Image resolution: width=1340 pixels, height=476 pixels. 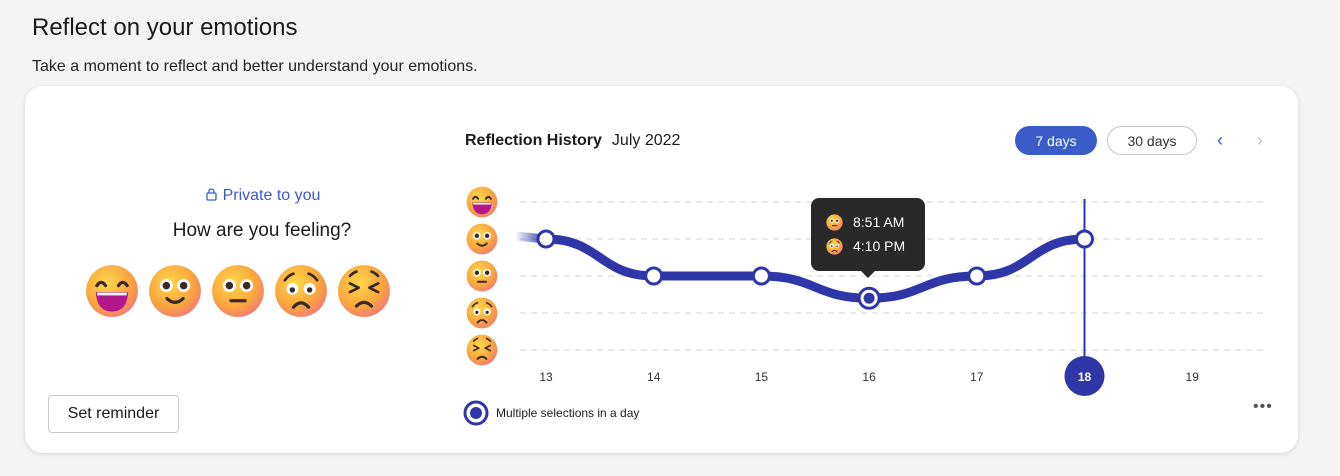 I want to click on tooltip-time: 8:51 AM, so click(x=879, y=222).